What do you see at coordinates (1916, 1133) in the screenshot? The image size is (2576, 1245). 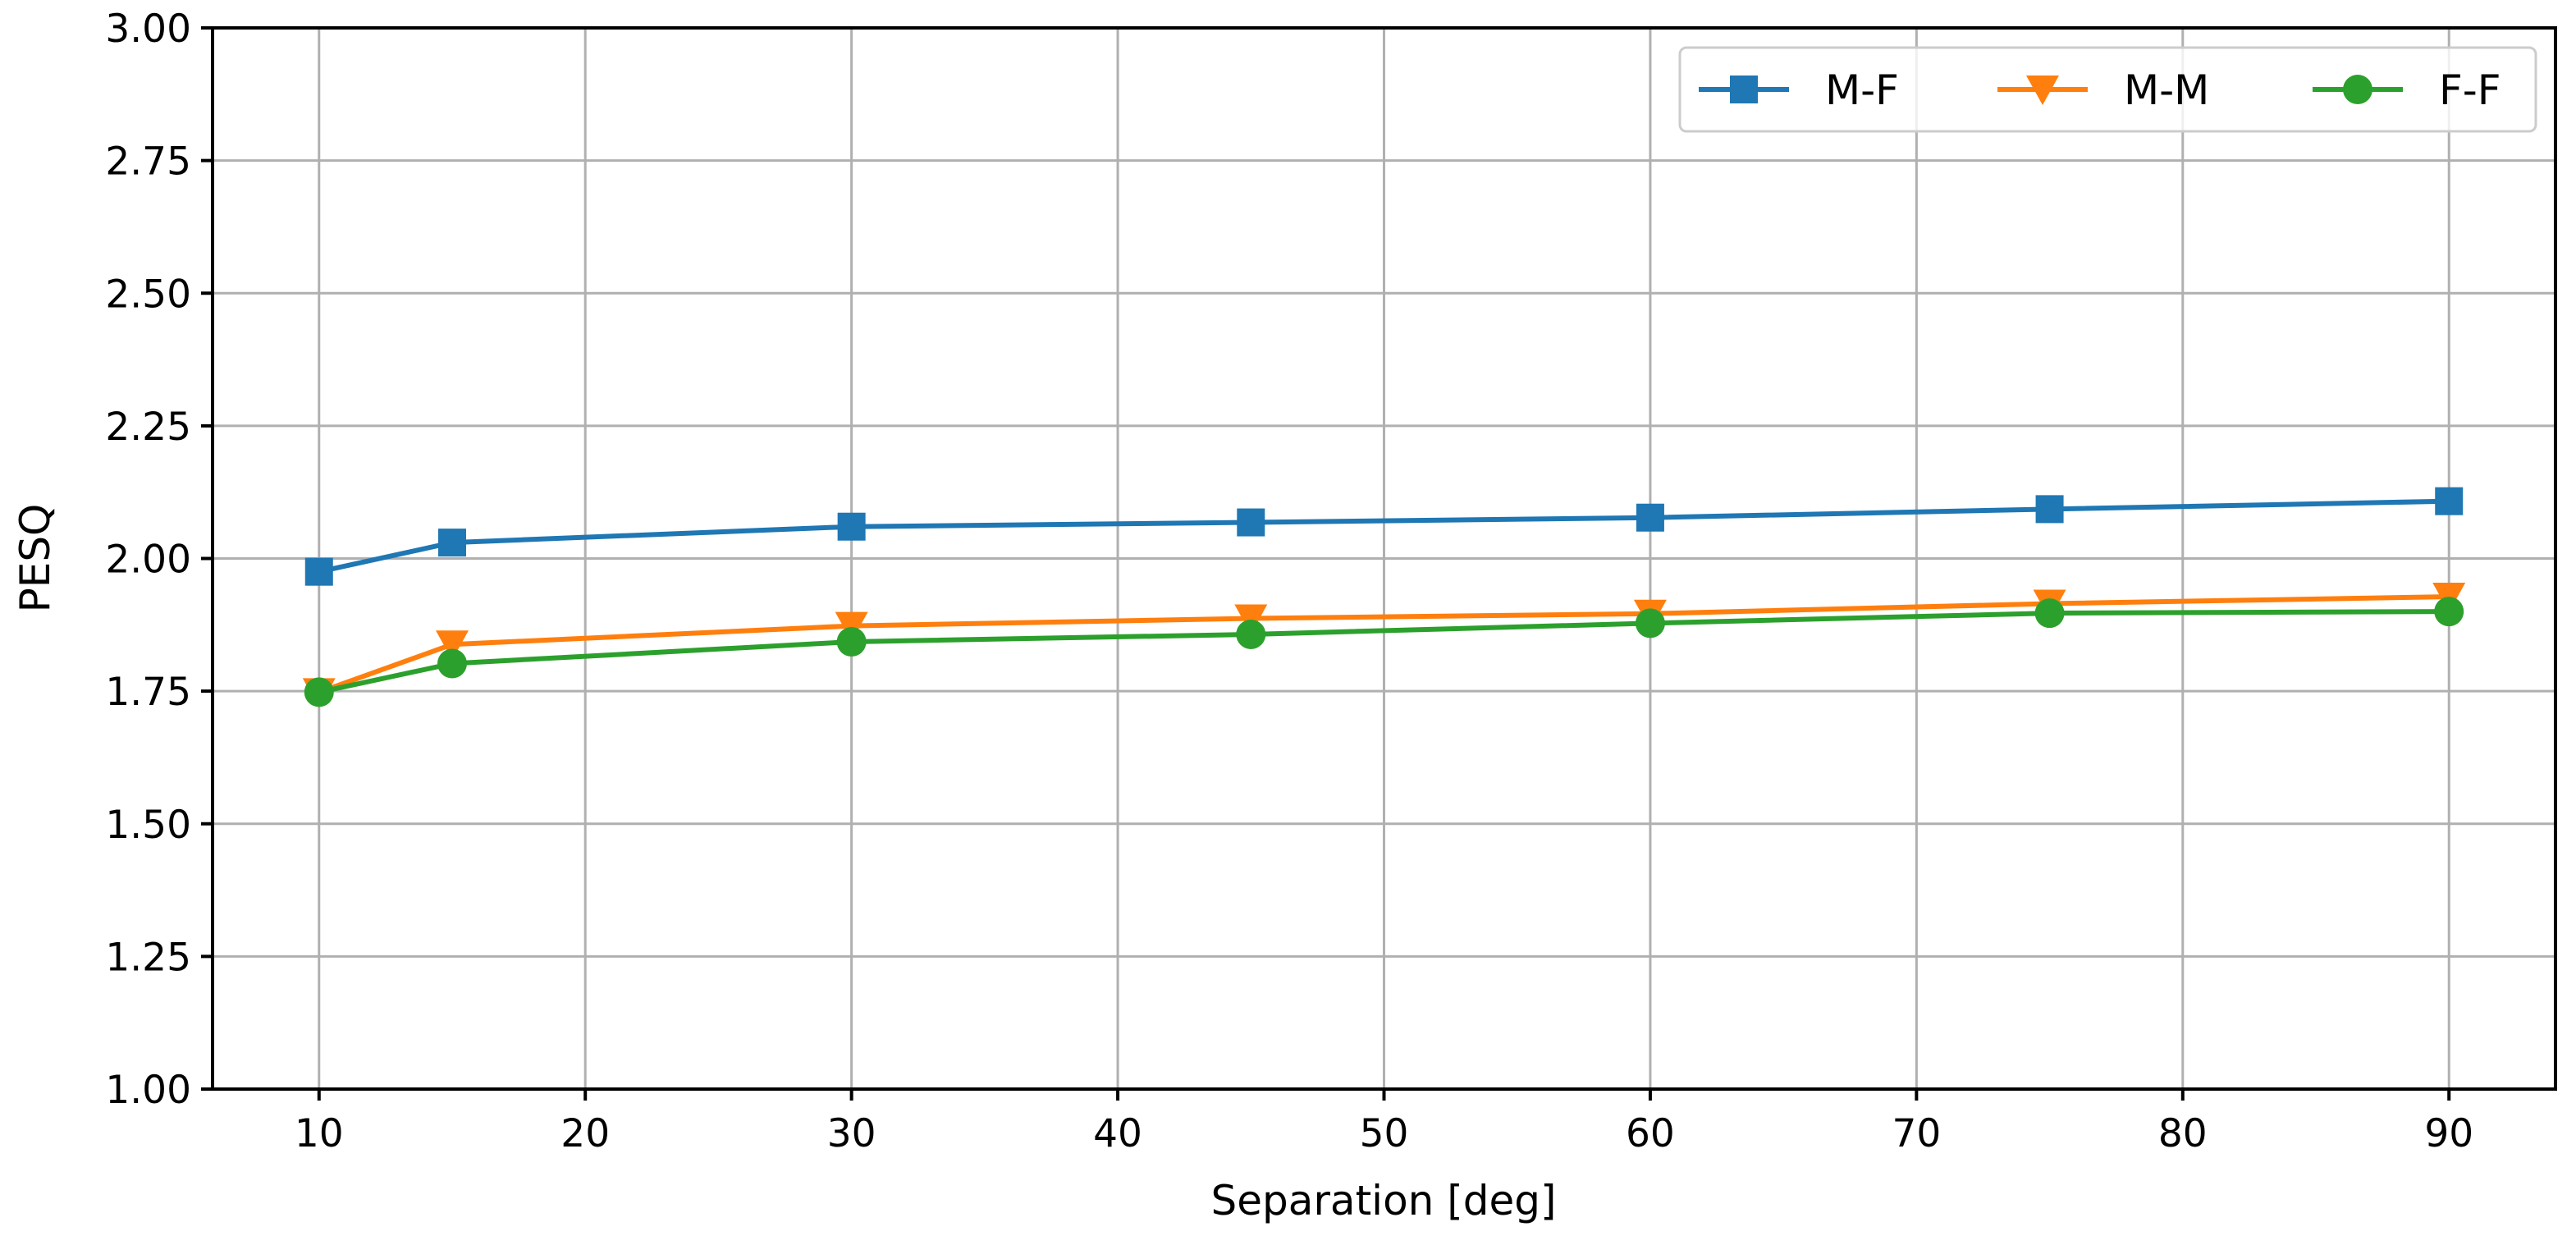 I see `x-tick-label: 70` at bounding box center [1916, 1133].